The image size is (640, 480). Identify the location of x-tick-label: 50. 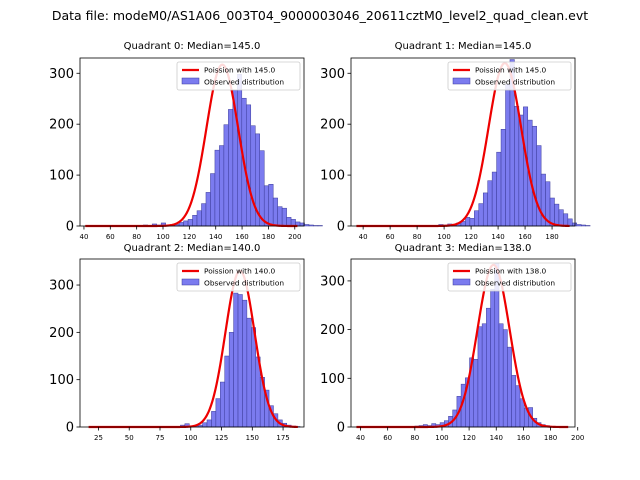
(129, 438).